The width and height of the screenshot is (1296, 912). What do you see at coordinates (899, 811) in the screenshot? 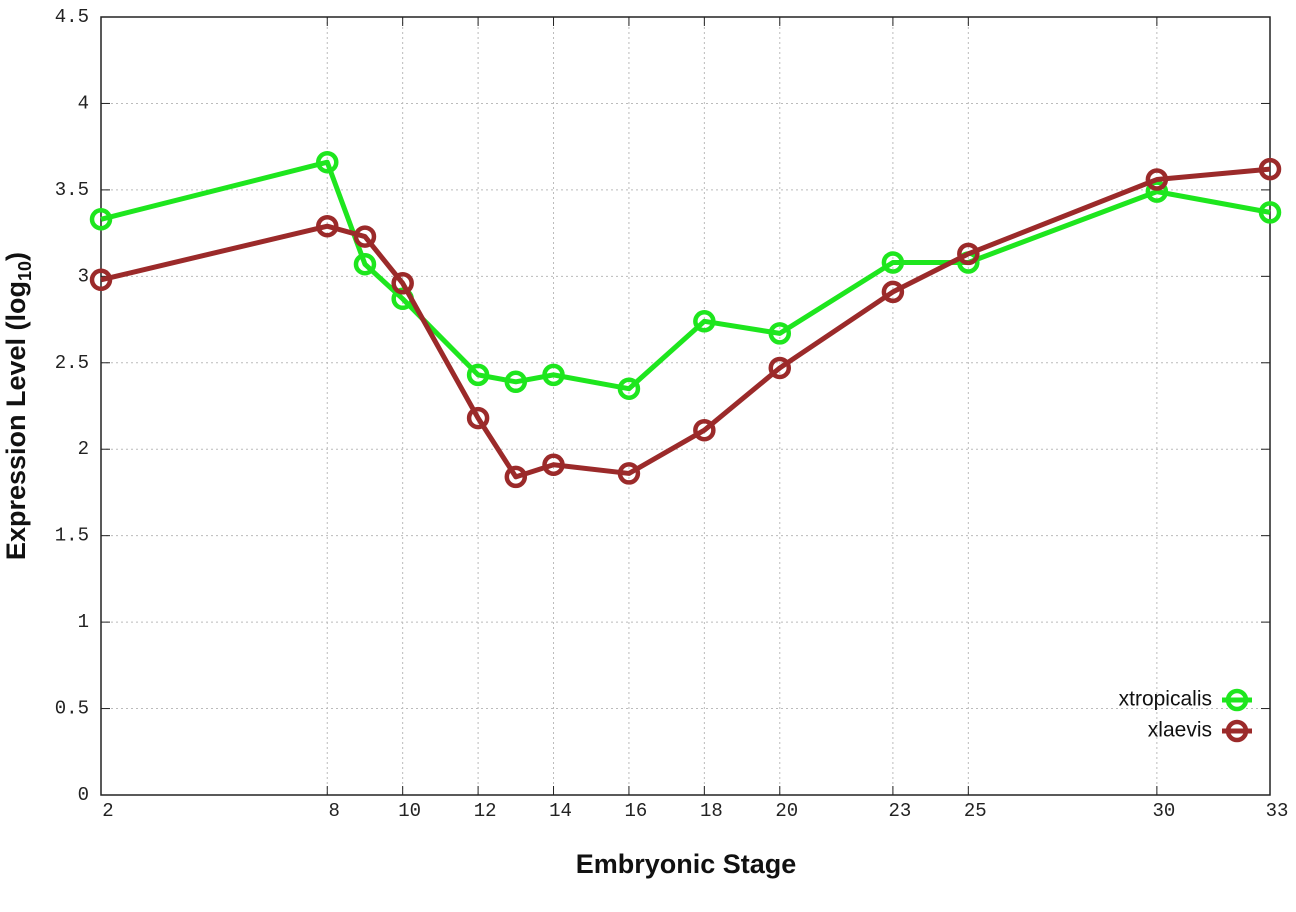
I see `x-tick-label: 23` at bounding box center [899, 811].